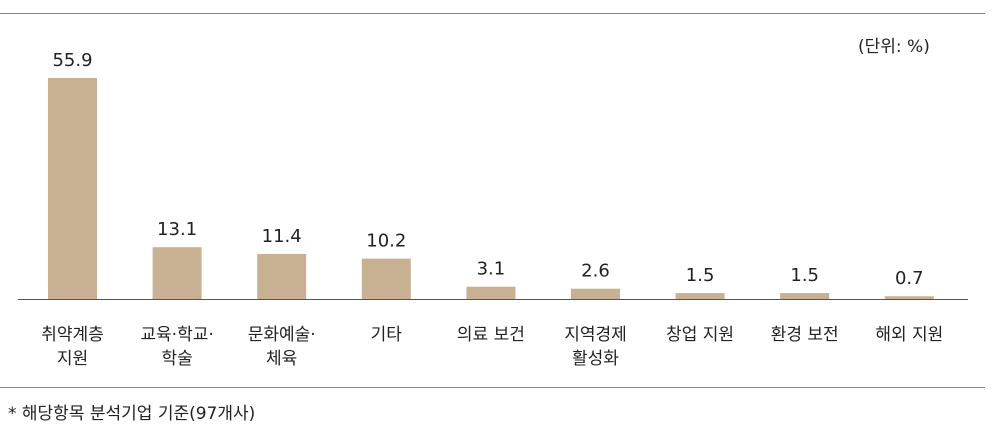 The height and width of the screenshot is (442, 1000). Describe the element at coordinates (595, 271) in the screenshot. I see `value-label-6: 2.6` at that location.